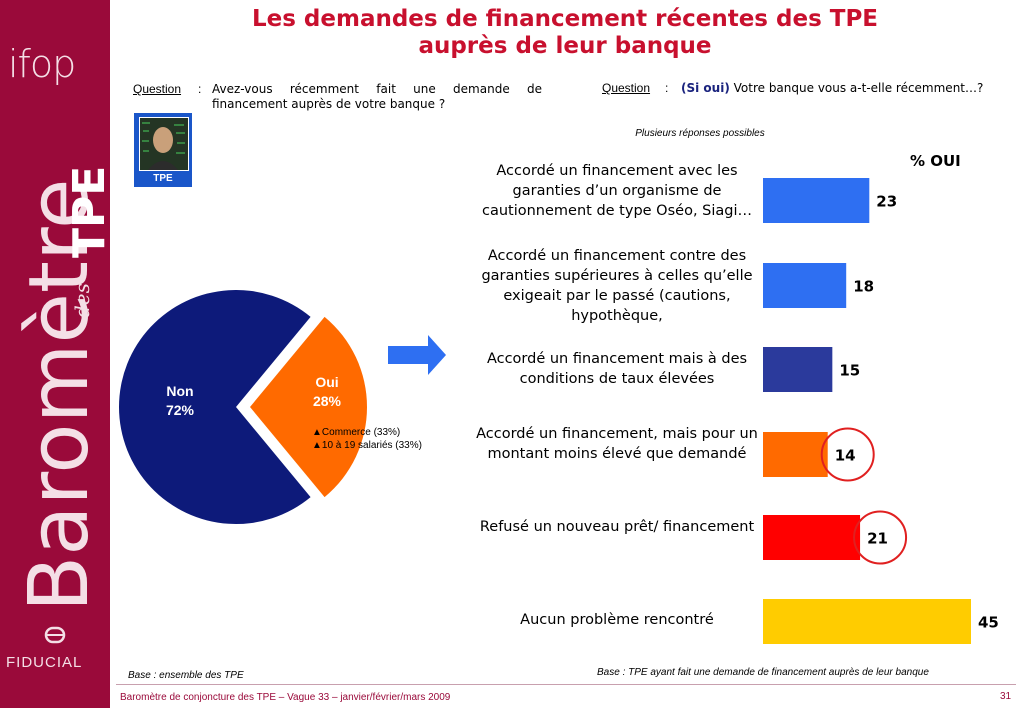  What do you see at coordinates (856, 88) in the screenshot?
I see `question-right-body: Votre banque vous a-t-elle récemment…?` at bounding box center [856, 88].